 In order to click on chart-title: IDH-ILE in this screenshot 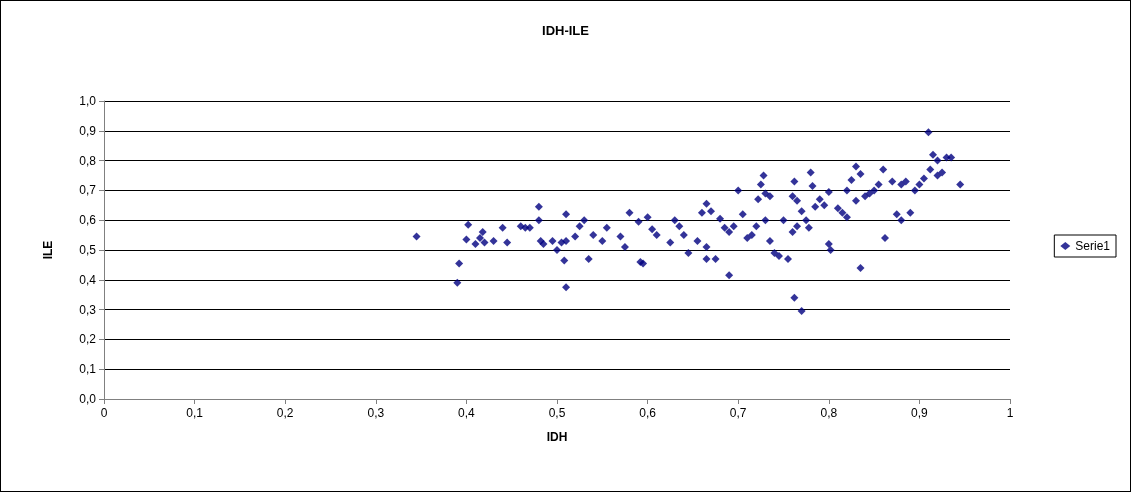, I will do `click(566, 30)`.